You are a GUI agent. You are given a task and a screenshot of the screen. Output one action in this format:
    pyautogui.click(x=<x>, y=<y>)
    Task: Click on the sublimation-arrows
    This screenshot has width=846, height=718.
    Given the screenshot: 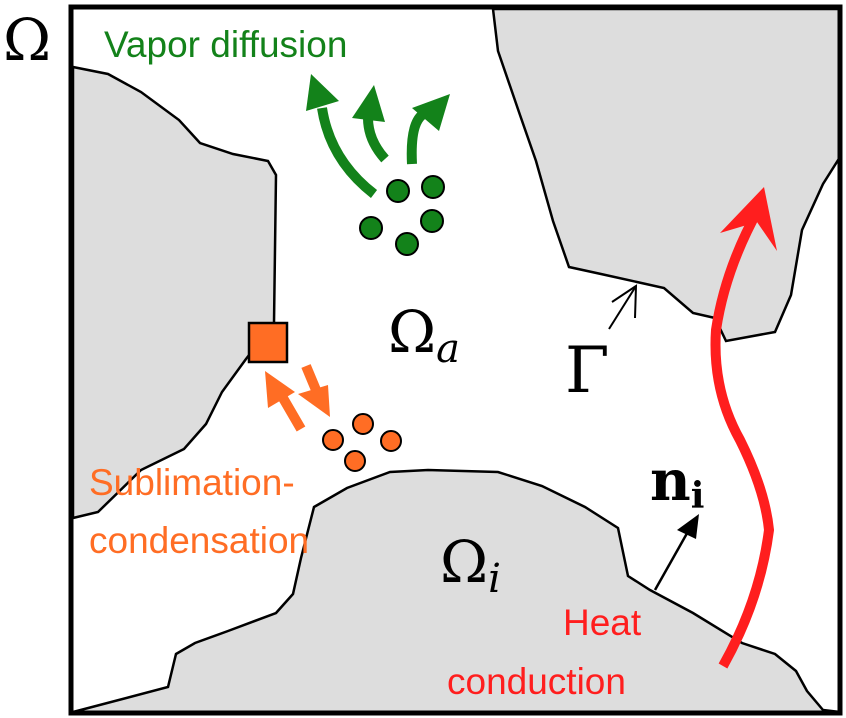 What is the action you would take?
    pyautogui.click(x=299, y=398)
    